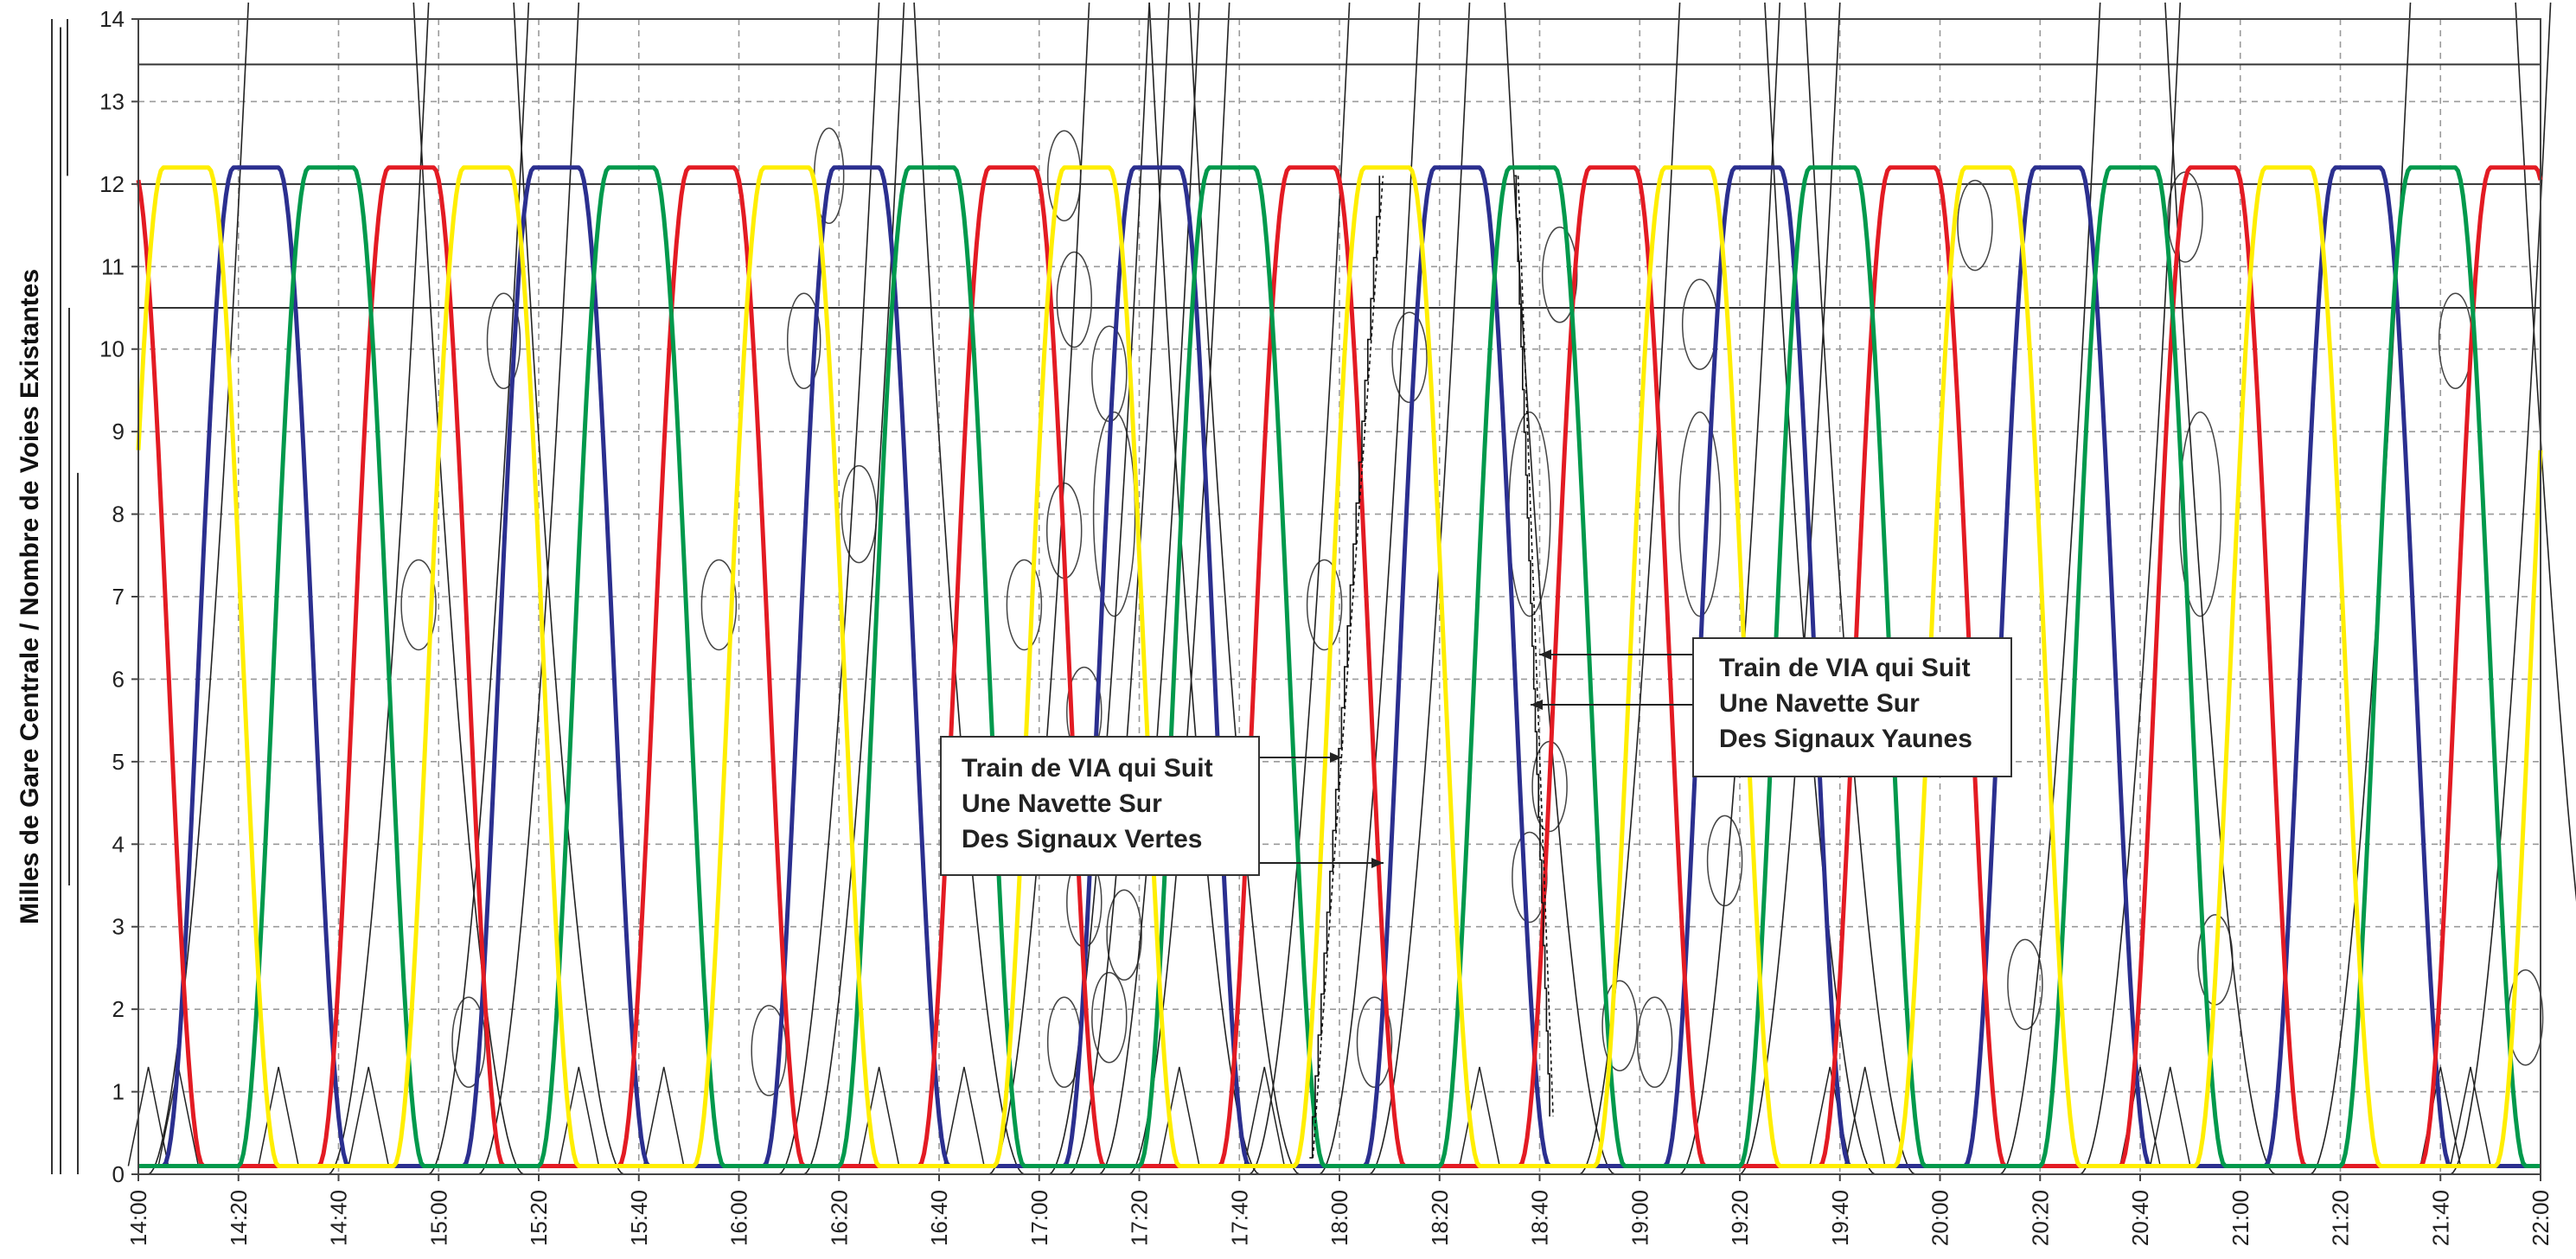 Image resolution: width=2576 pixels, height=1259 pixels. What do you see at coordinates (118, 762) in the screenshot?
I see `y-tick-label: 5` at bounding box center [118, 762].